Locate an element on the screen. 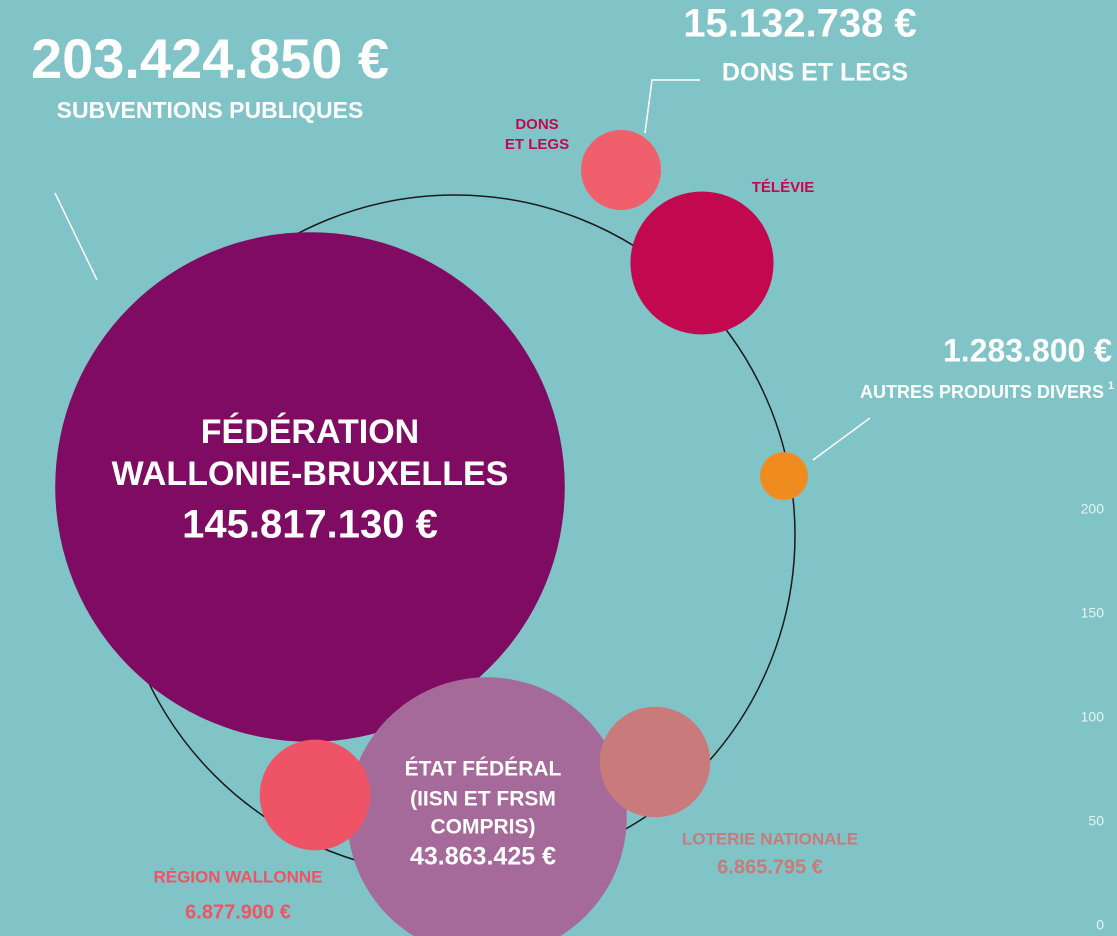 The height and width of the screenshot is (936, 1117). bubble-label: TÉLÉVIE is located at coordinates (783, 187).